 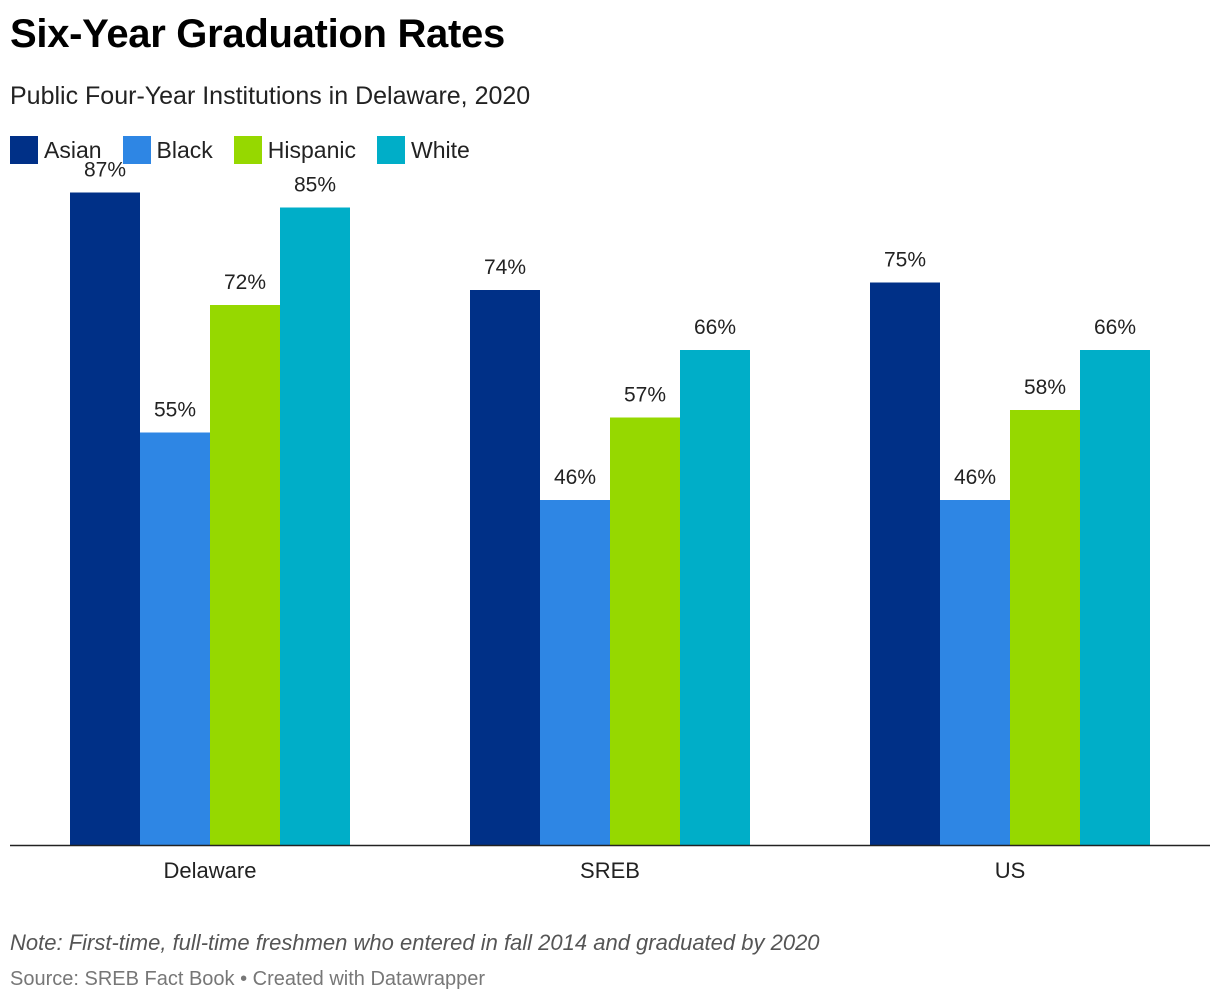 What do you see at coordinates (905, 563) in the screenshot?
I see `bar-us-asian` at bounding box center [905, 563].